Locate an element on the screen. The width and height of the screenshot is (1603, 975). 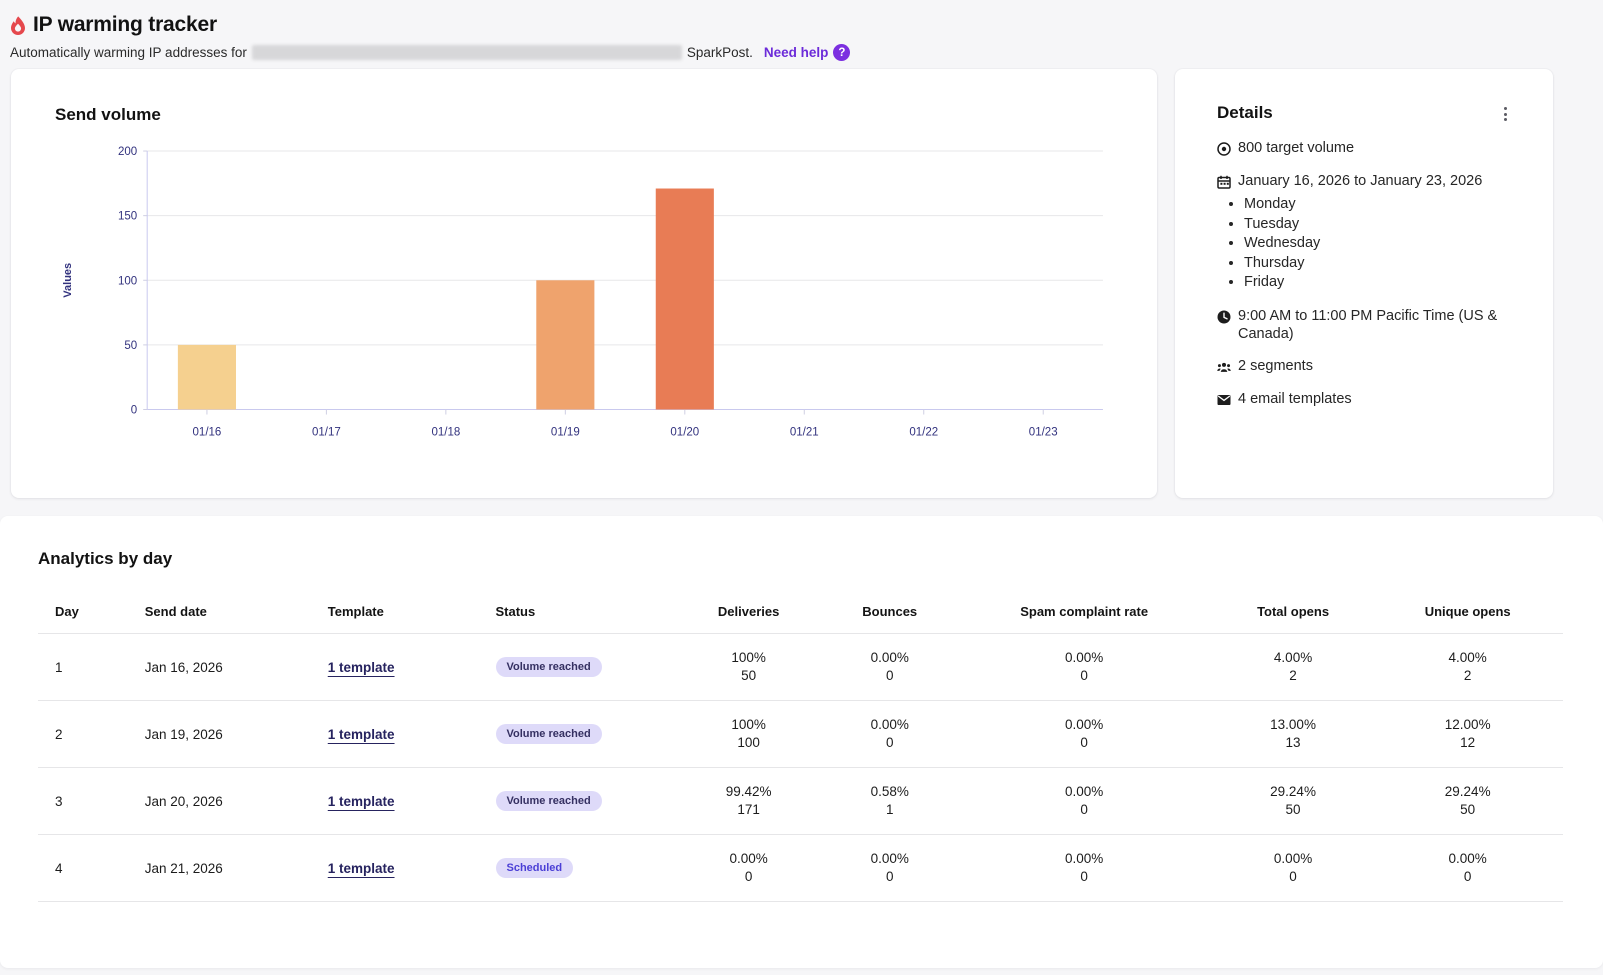
details-day-item: Wednesday is located at coordinates (1378, 244).